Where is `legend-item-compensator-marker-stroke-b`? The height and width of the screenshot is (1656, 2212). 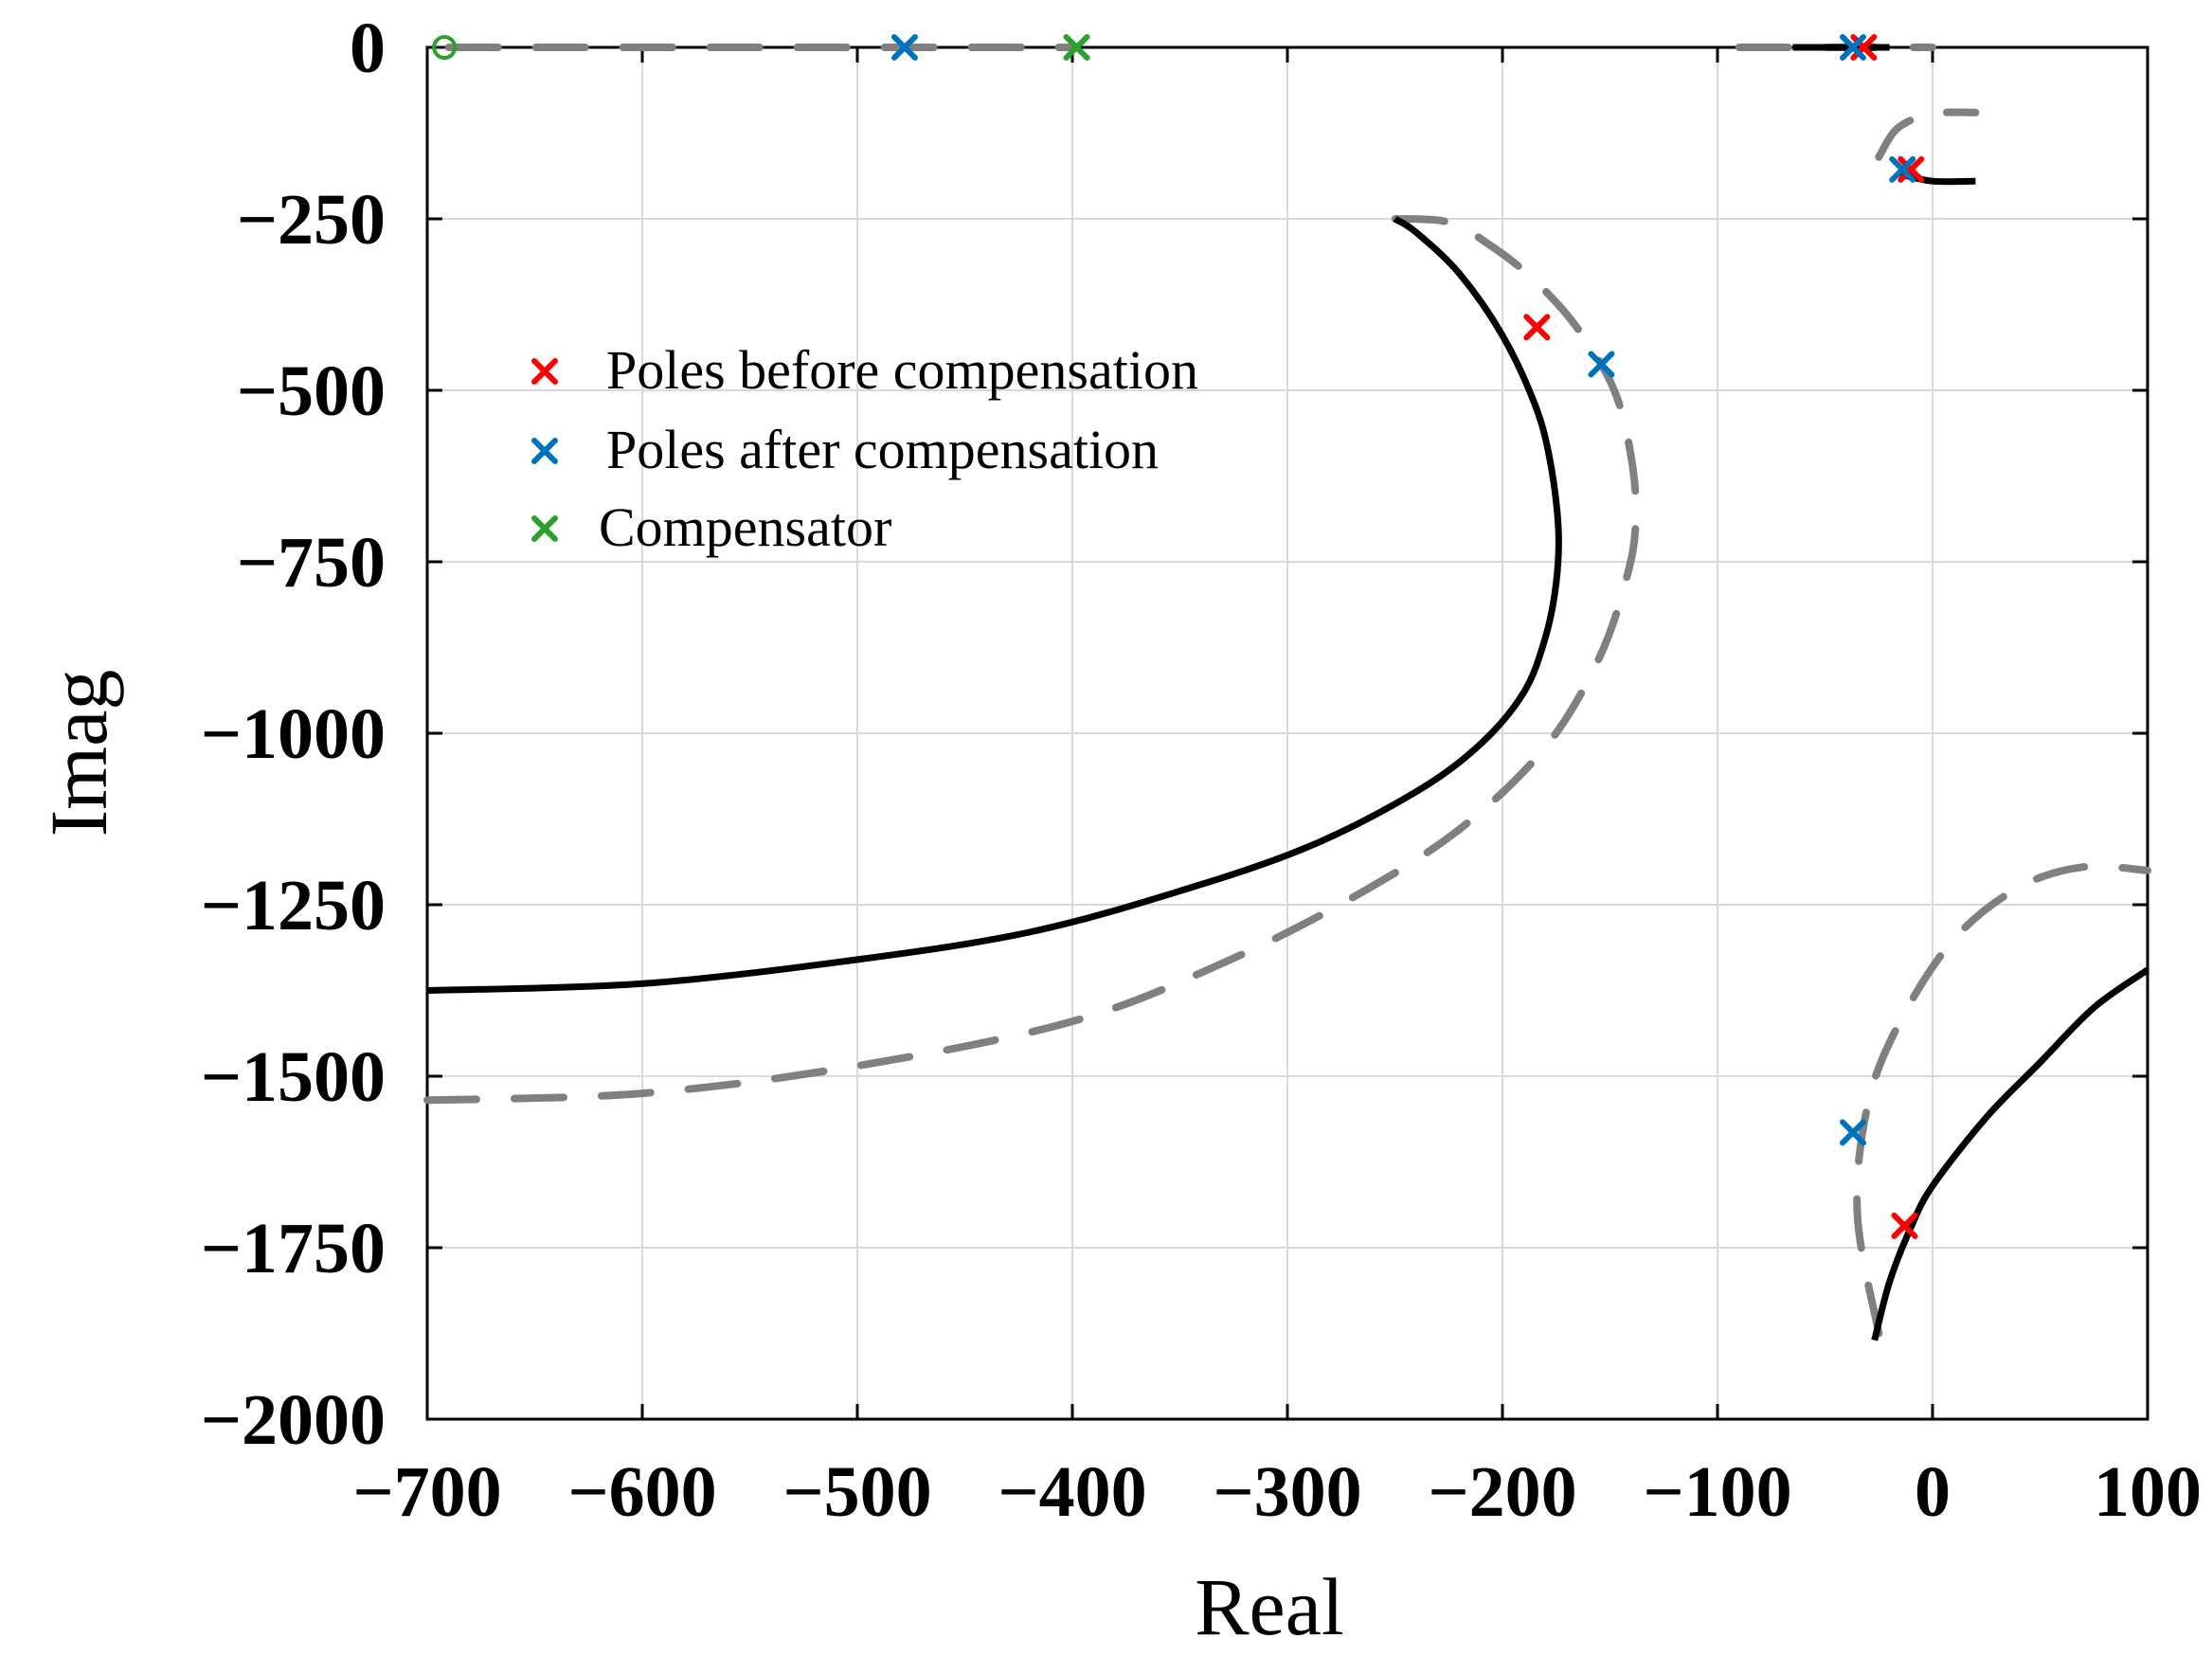
legend-item-compensator-marker-stroke-b is located at coordinates (545, 528).